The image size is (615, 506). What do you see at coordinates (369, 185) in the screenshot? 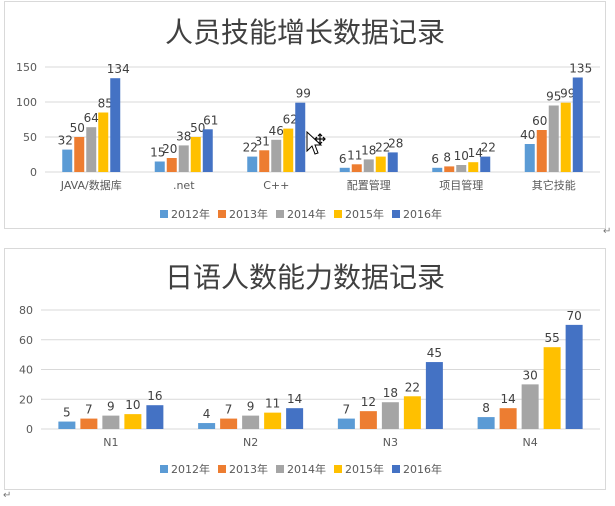
I see `x-tick-label: 配置管理` at bounding box center [369, 185].